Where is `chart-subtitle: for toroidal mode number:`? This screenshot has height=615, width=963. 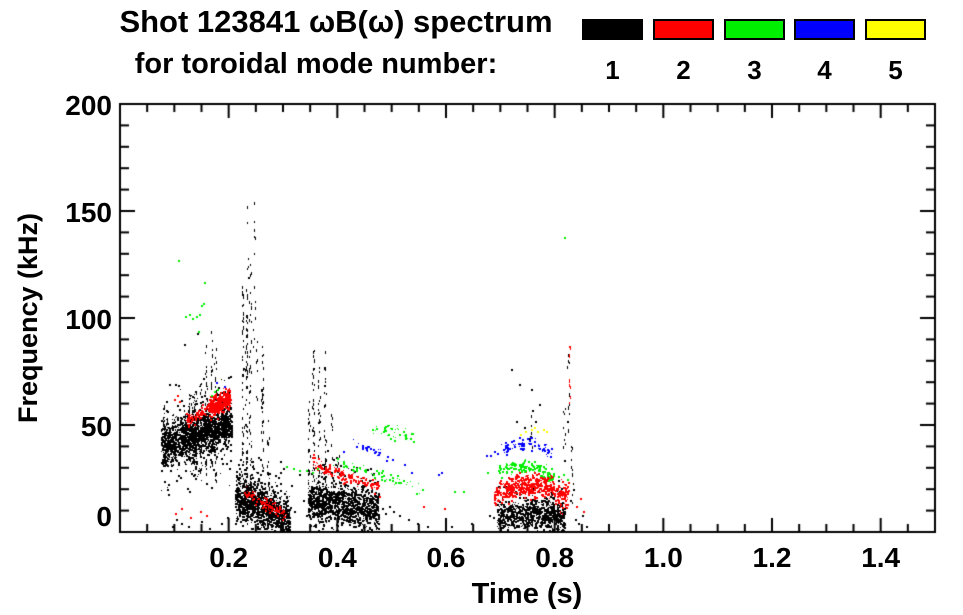 chart-subtitle: for toroidal mode number: is located at coordinates (316, 64).